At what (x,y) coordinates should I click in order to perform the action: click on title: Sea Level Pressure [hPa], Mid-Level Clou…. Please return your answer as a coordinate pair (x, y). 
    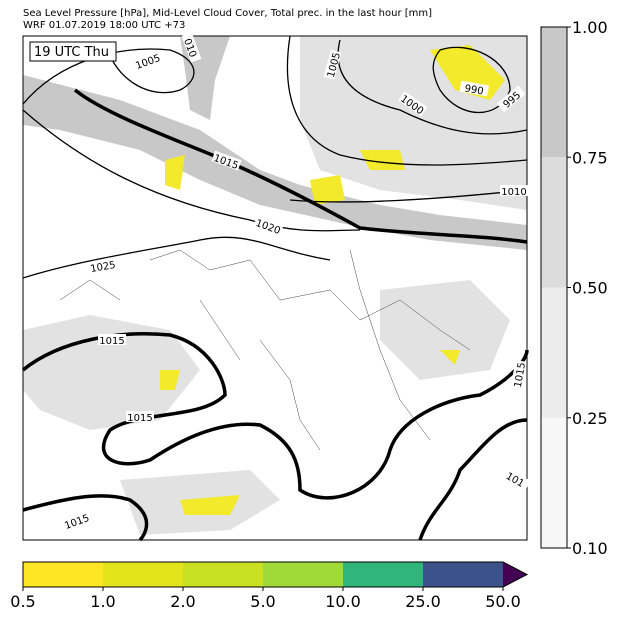
    Looking at the image, I should click on (227, 13).